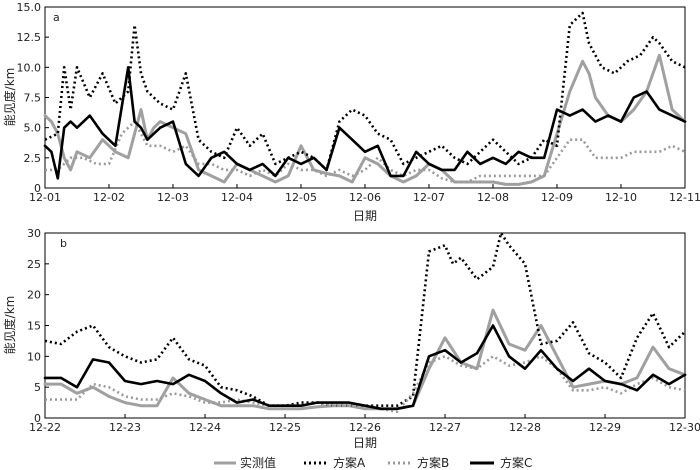 The width and height of the screenshot is (700, 470). Describe the element at coordinates (373, 462) in the screenshot. I see `legend: 实测值 方案A 方案B 方案C` at that location.